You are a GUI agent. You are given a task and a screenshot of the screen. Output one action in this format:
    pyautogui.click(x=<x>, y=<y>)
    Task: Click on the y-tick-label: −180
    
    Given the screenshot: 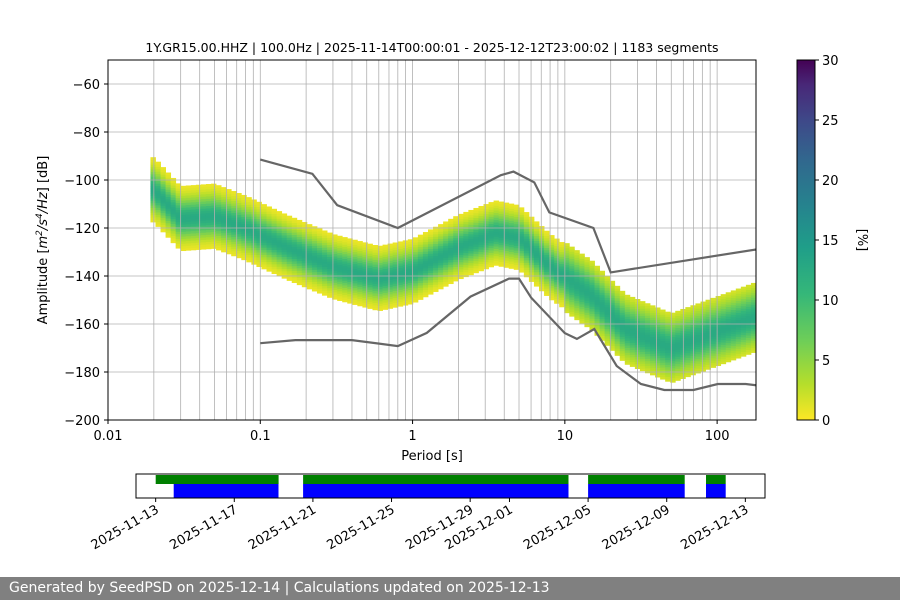 What is the action you would take?
    pyautogui.click(x=82, y=373)
    